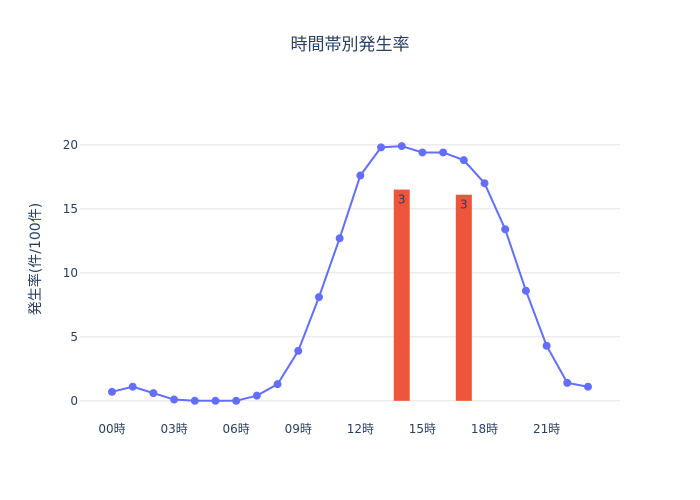 This screenshot has height=500, width=700. I want to click on y-tick-label-5: 5, so click(74, 337).